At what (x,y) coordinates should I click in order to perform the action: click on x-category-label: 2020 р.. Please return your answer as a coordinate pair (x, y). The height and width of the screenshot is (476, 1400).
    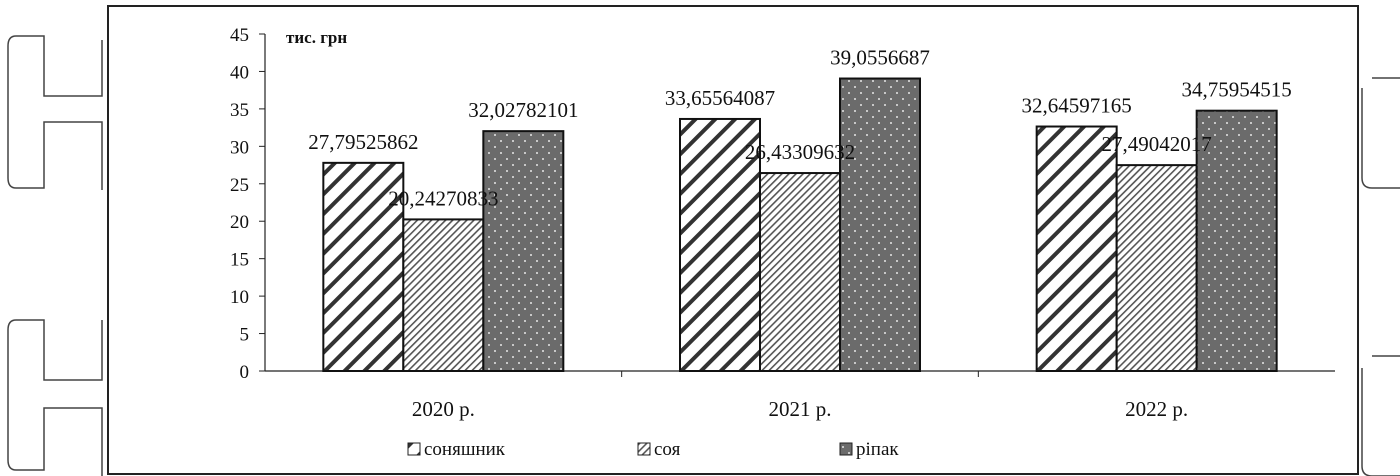
    Looking at the image, I should click on (443, 409).